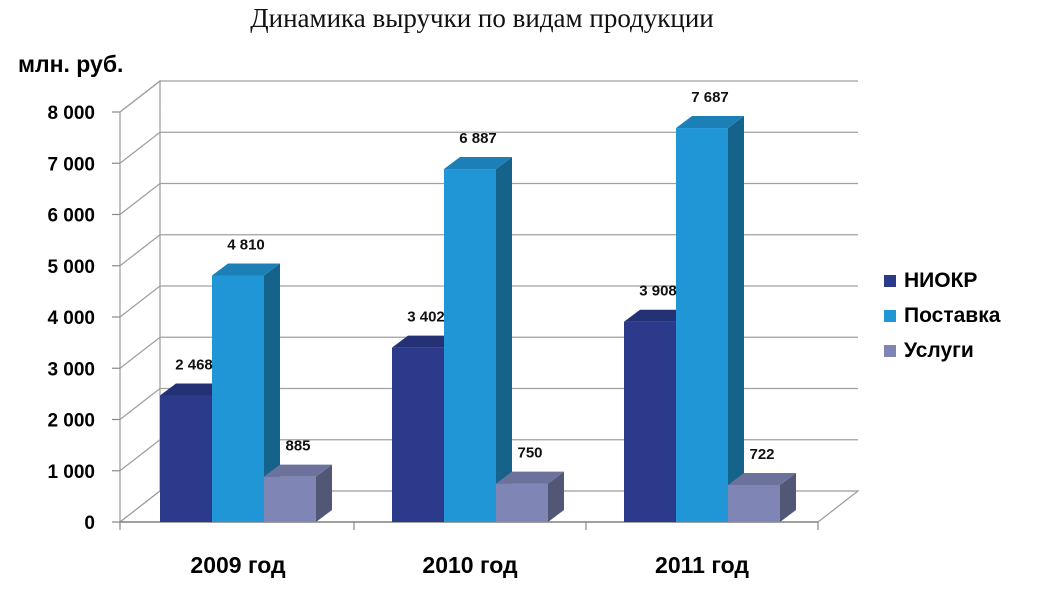 The width and height of the screenshot is (1045, 595). Describe the element at coordinates (940, 280) in the screenshot. I see `legend-label: НИОКР` at that location.